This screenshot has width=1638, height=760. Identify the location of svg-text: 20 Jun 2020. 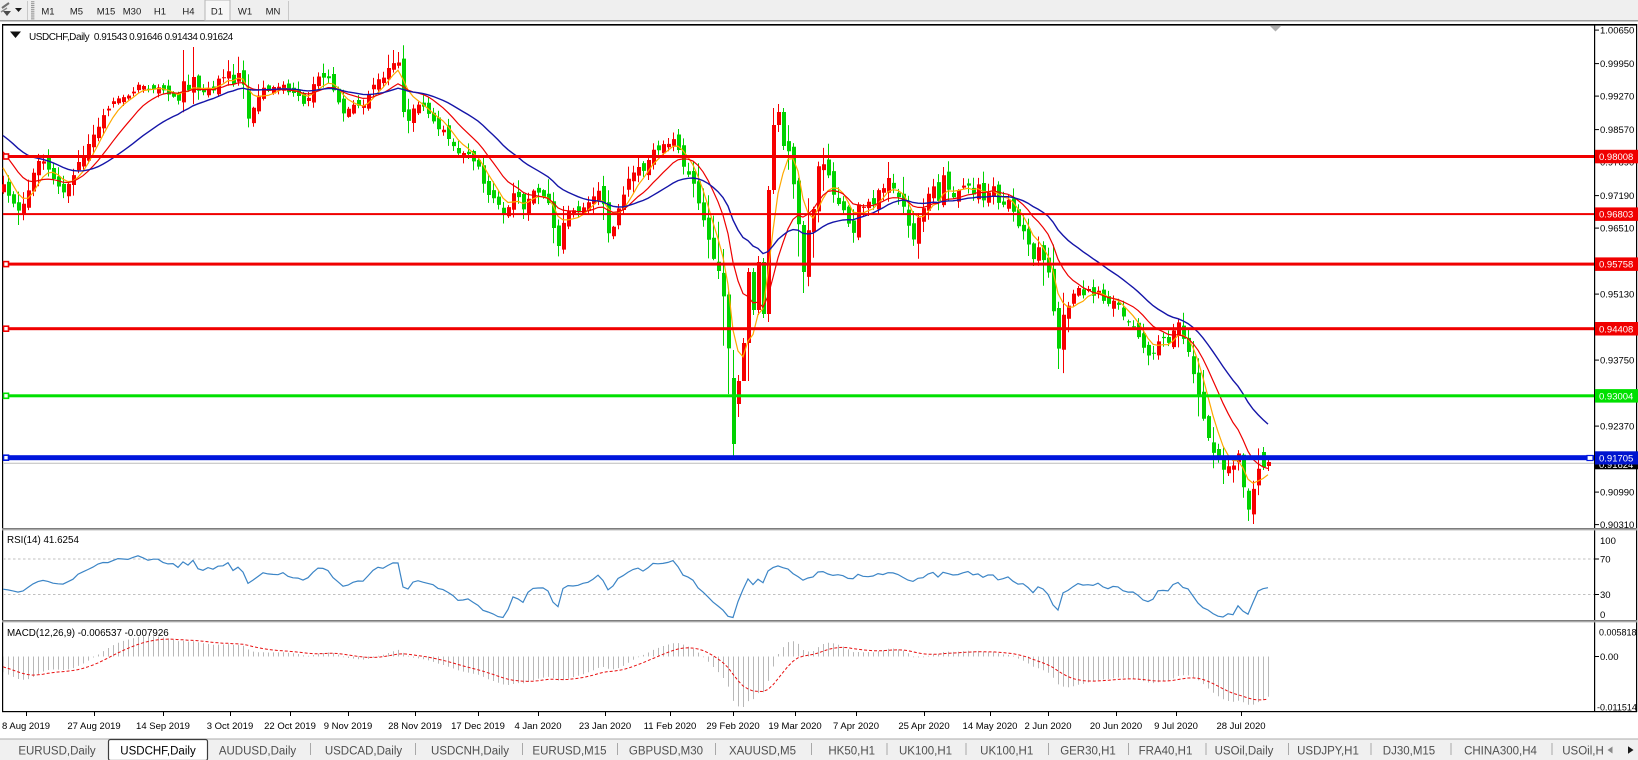
(1116, 726).